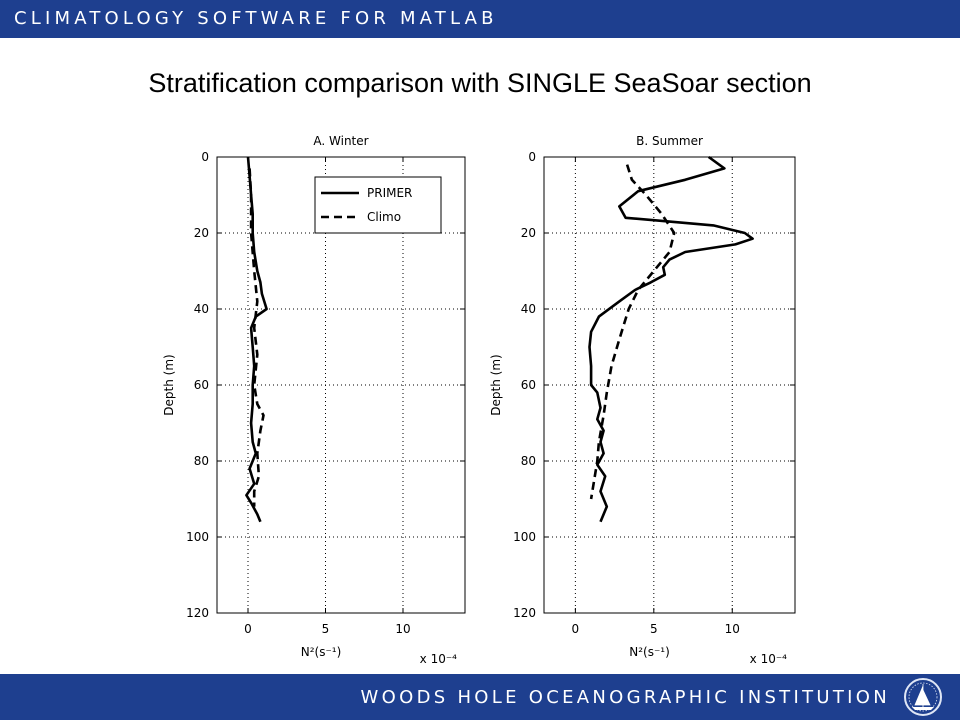  Describe the element at coordinates (340, 141) in the screenshot. I see `chart-title: A. Winter` at that location.